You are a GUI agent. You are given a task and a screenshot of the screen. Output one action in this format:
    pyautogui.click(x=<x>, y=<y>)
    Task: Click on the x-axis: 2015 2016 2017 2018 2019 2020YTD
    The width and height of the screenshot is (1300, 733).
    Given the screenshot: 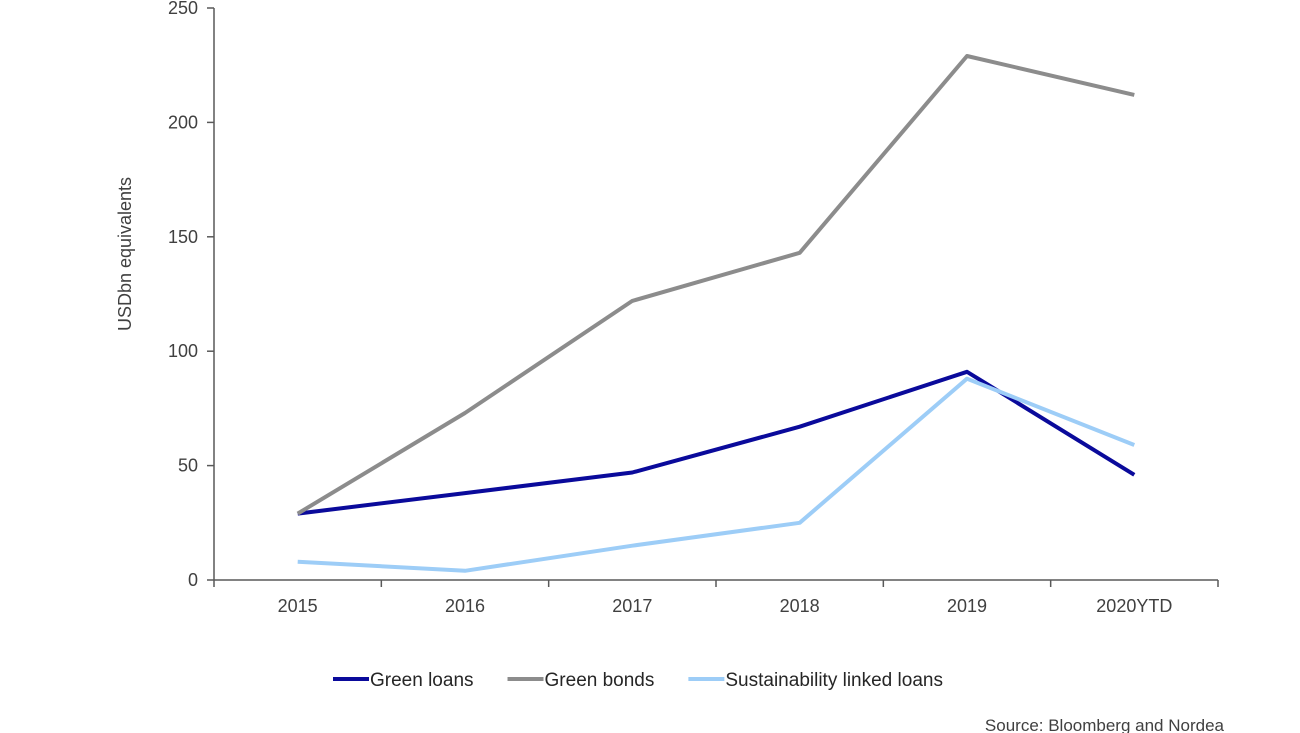 What is the action you would take?
    pyautogui.click(x=716, y=597)
    